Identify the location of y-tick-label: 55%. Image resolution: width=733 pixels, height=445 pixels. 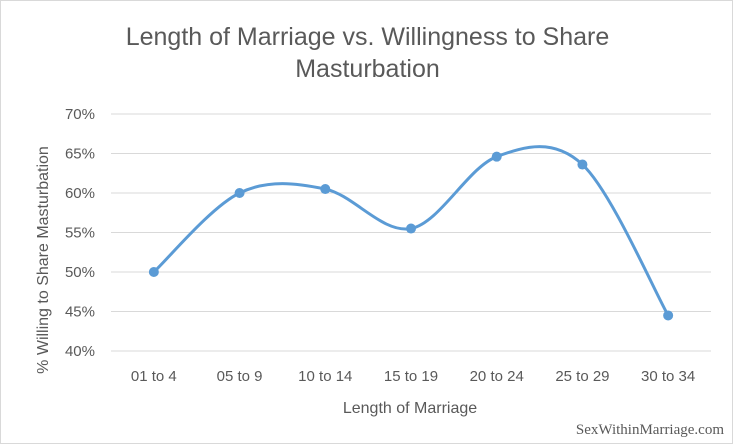
(80, 233).